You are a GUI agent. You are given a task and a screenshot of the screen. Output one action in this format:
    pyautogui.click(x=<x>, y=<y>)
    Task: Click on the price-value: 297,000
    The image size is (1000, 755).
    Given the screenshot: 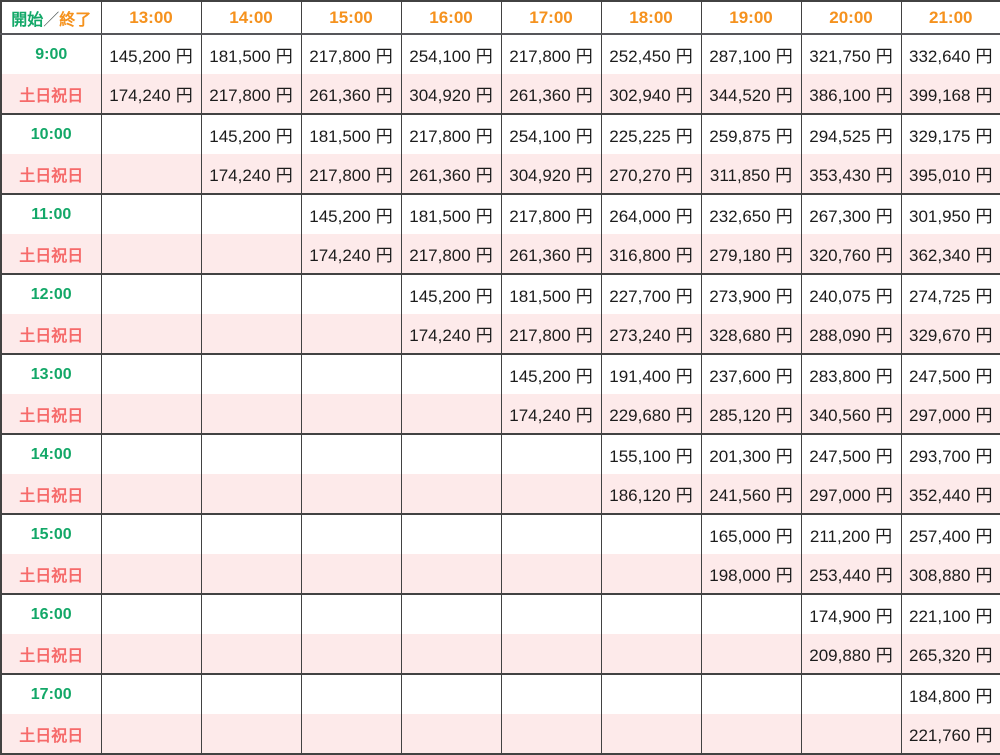 What is the action you would take?
    pyautogui.click(x=940, y=415)
    